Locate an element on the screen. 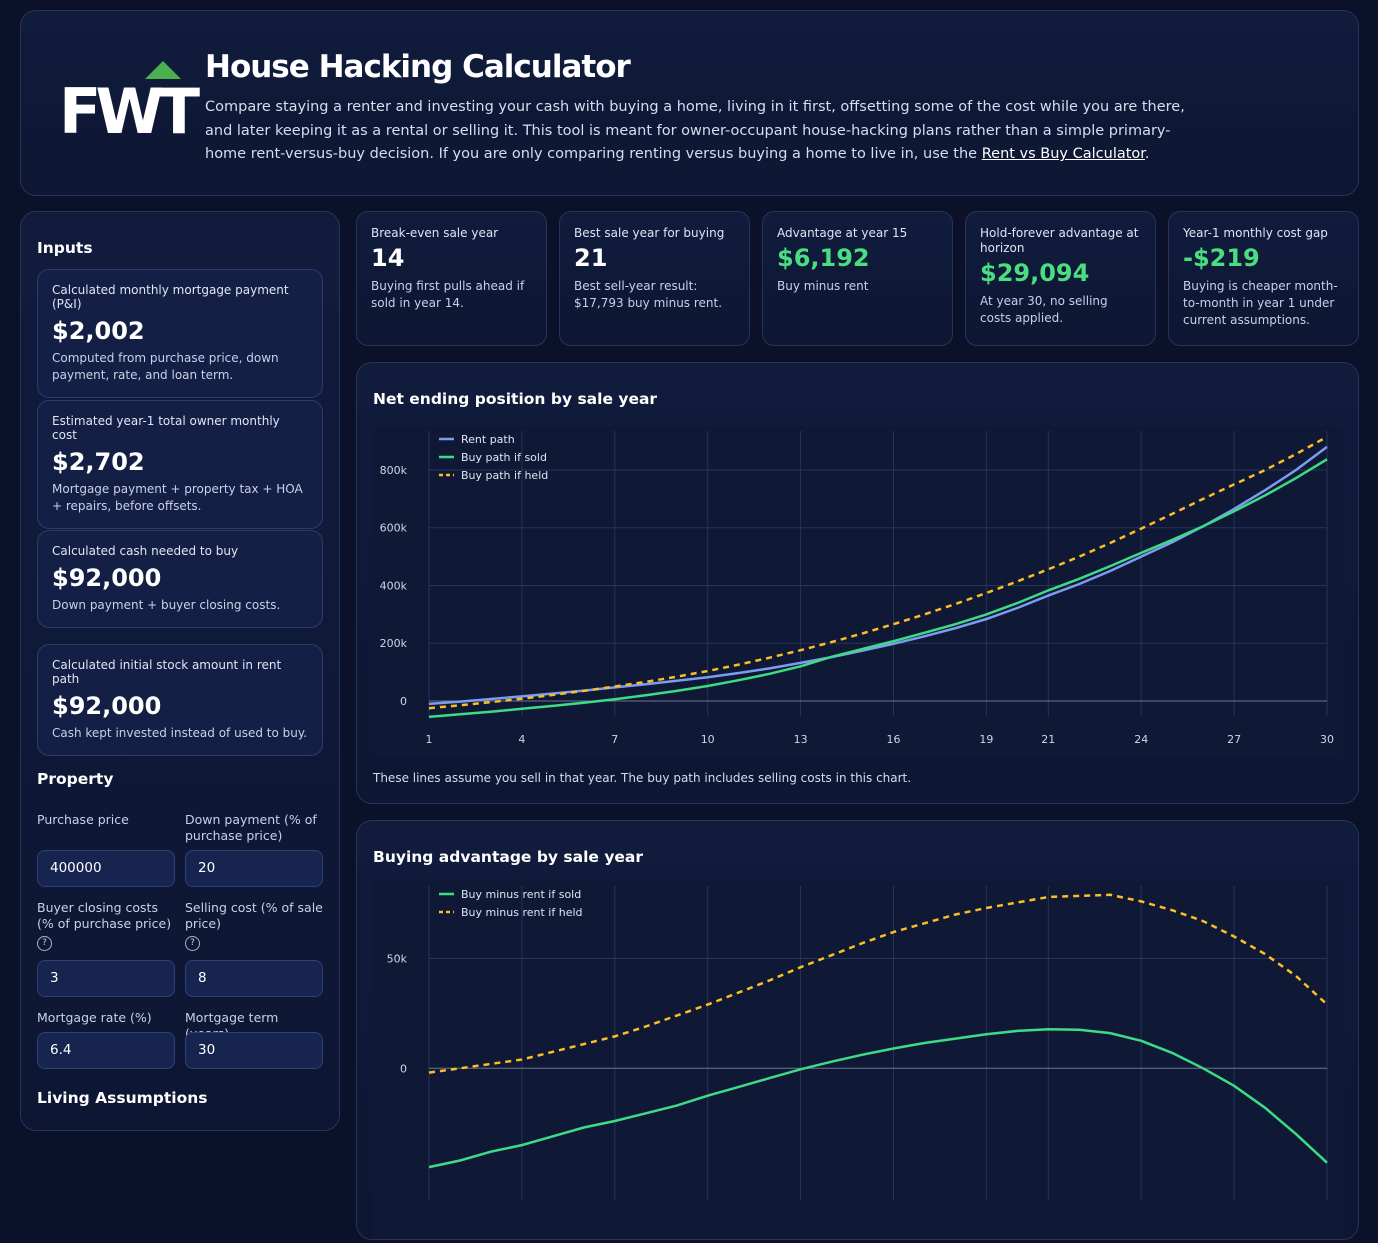 The image size is (1378, 1243). kpi-value: 21 is located at coordinates (591, 258).